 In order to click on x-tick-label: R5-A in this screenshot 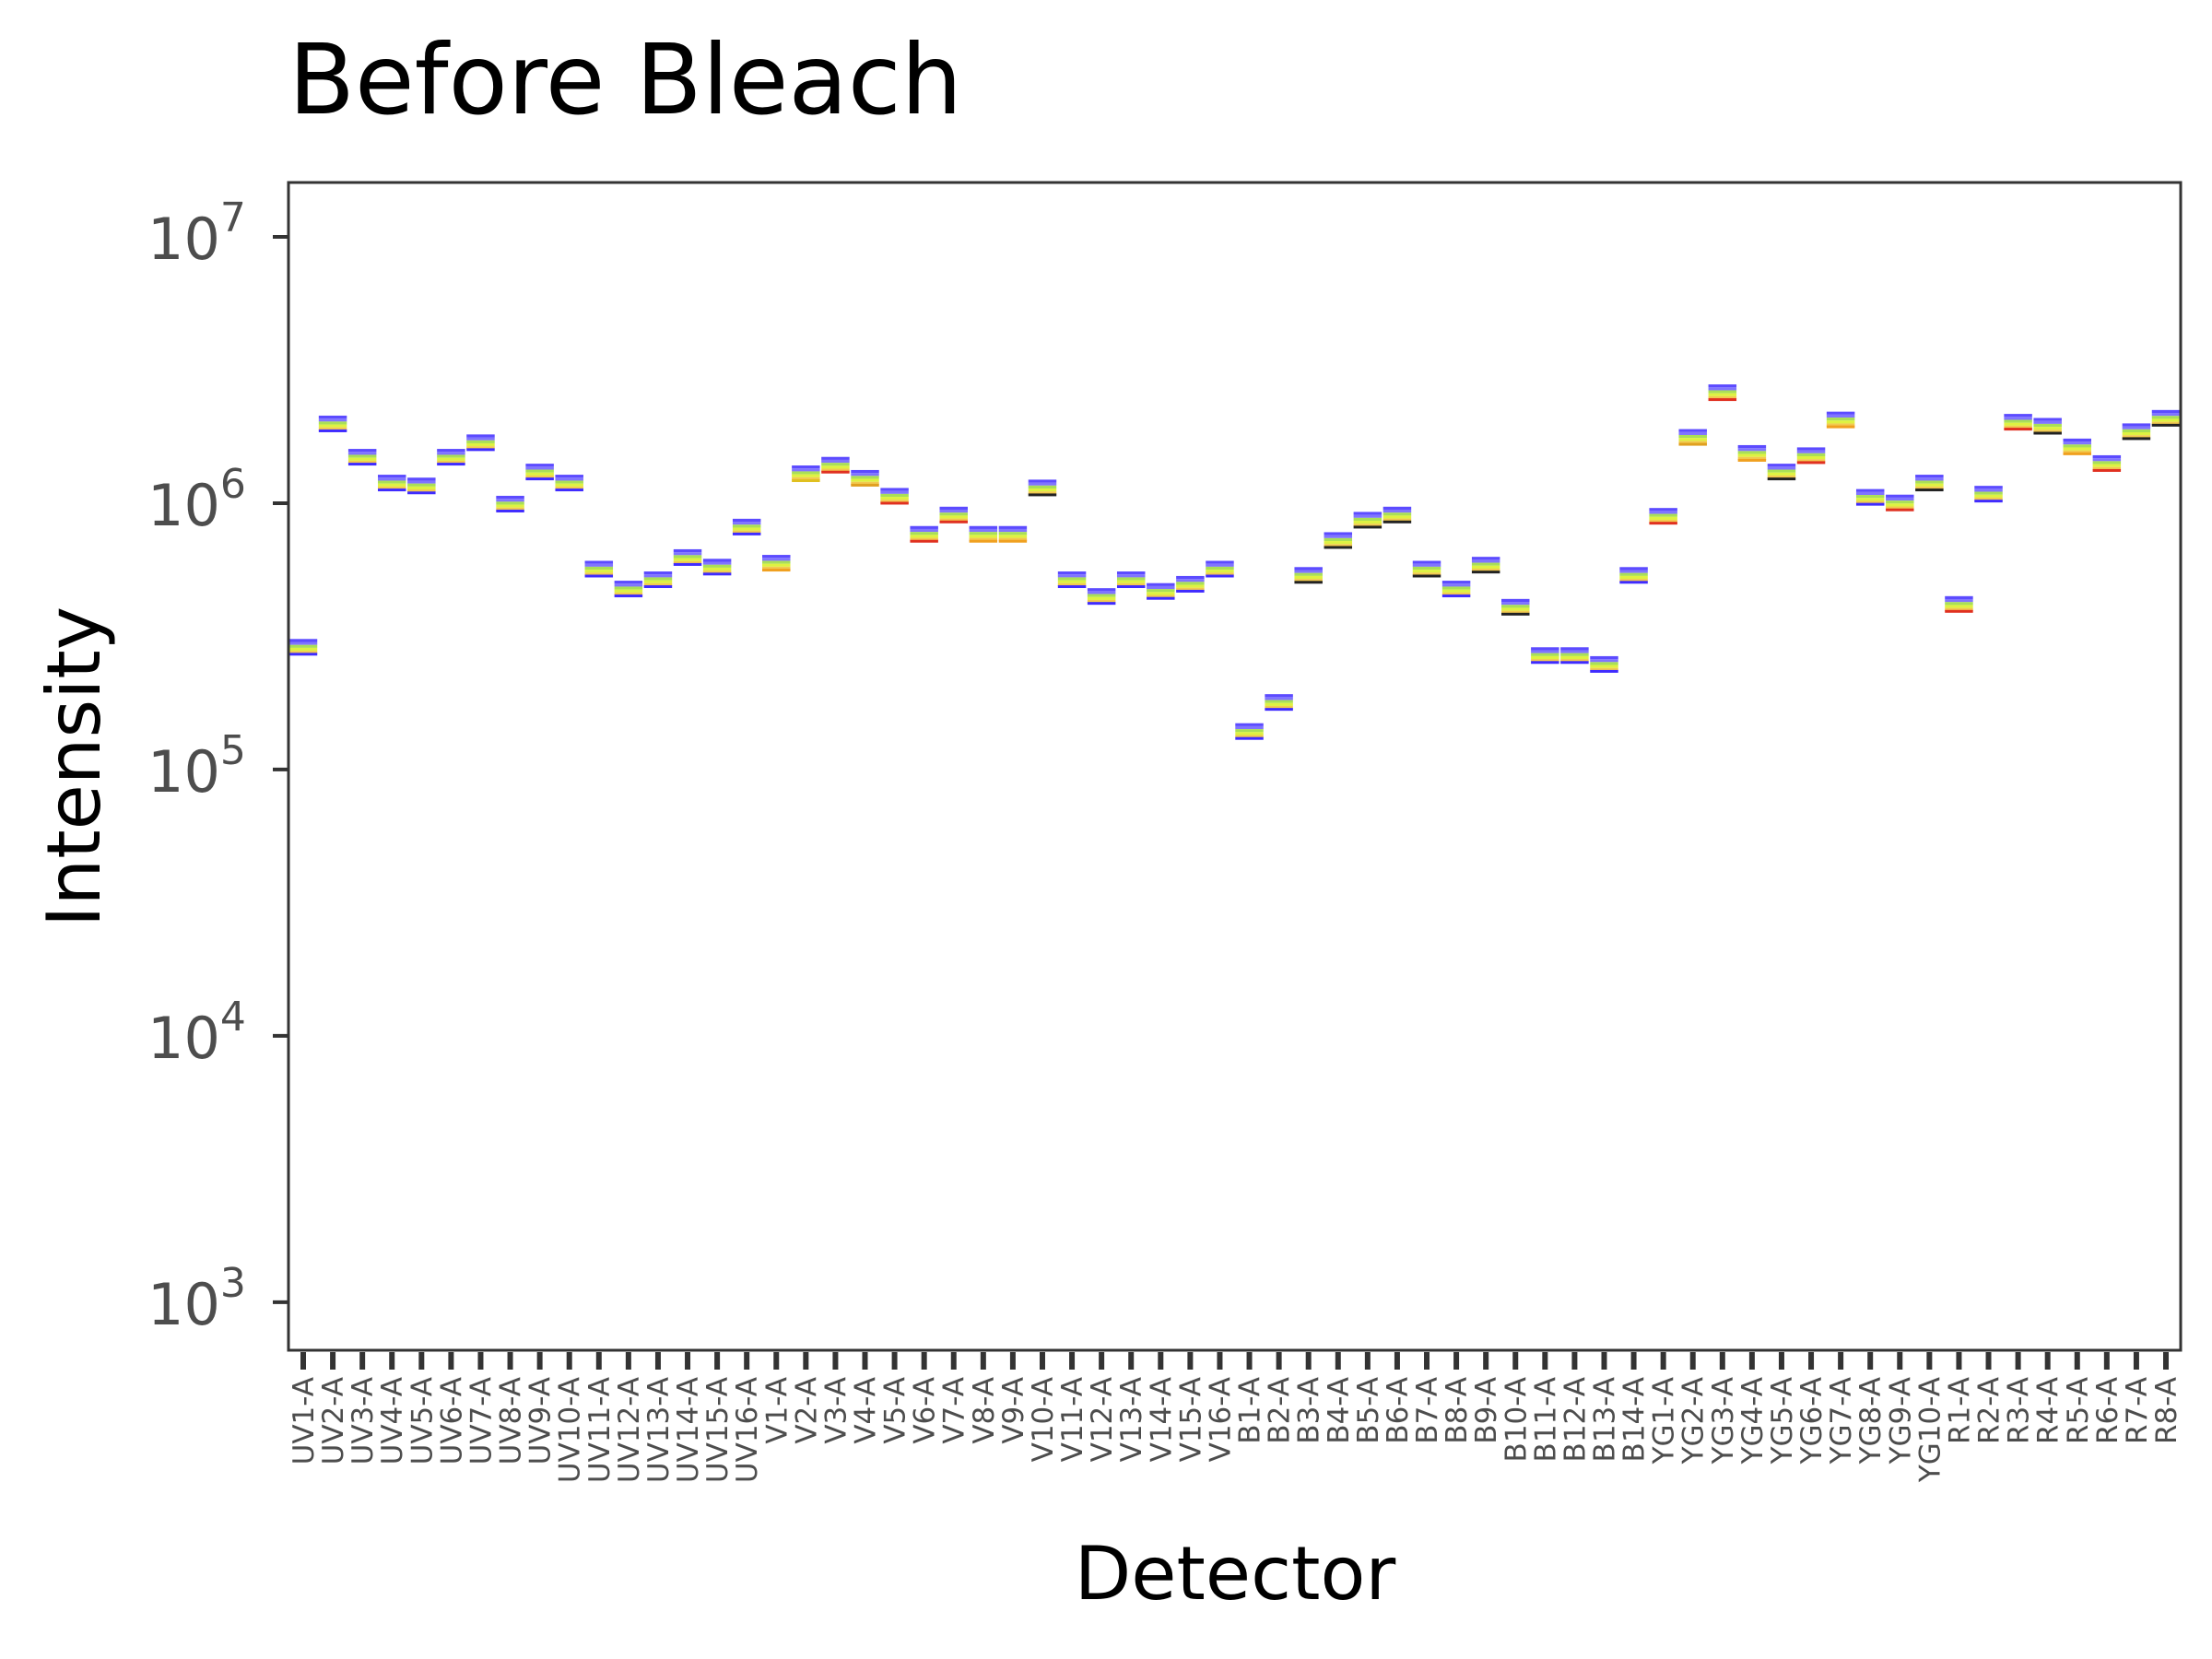, I will do `click(2078, 1410)`.